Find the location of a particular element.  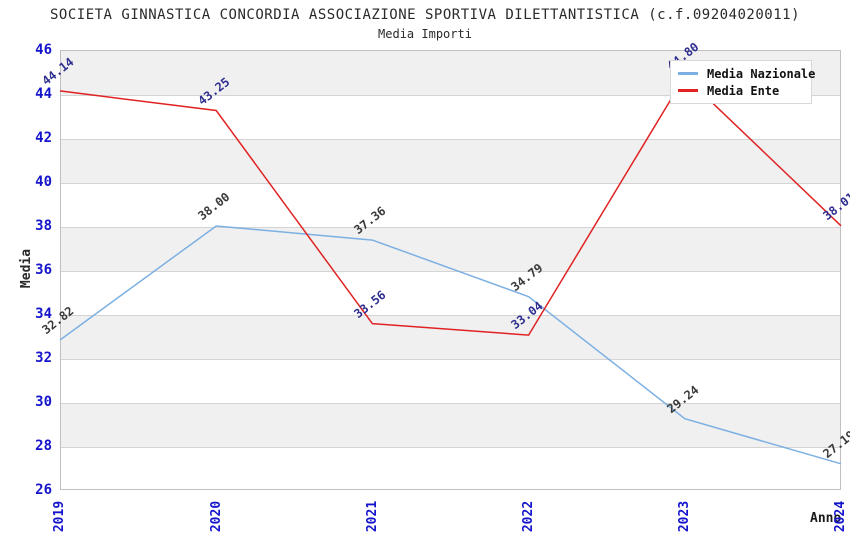

chart-subtitle: Media Importi is located at coordinates (425, 34).